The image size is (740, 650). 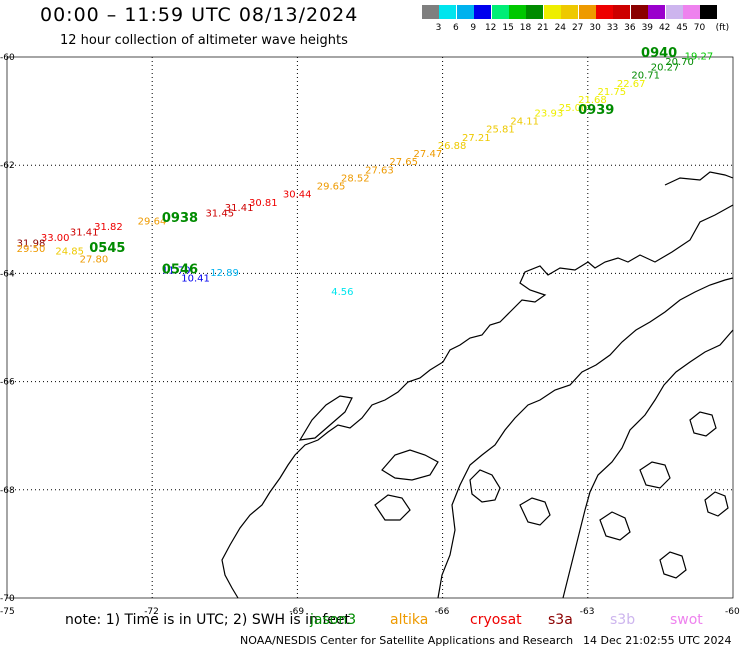 What do you see at coordinates (442, 612) in the screenshot?
I see `lon-tick-label: -66` at bounding box center [442, 612].